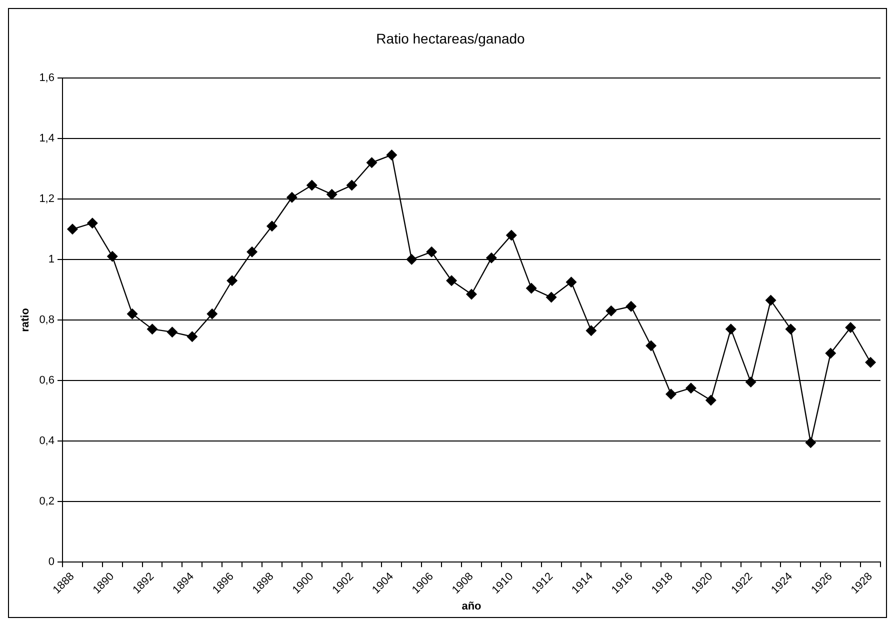 The height and width of the screenshot is (626, 895). Describe the element at coordinates (51, 562) in the screenshot. I see `y-tick-label: 0` at that location.